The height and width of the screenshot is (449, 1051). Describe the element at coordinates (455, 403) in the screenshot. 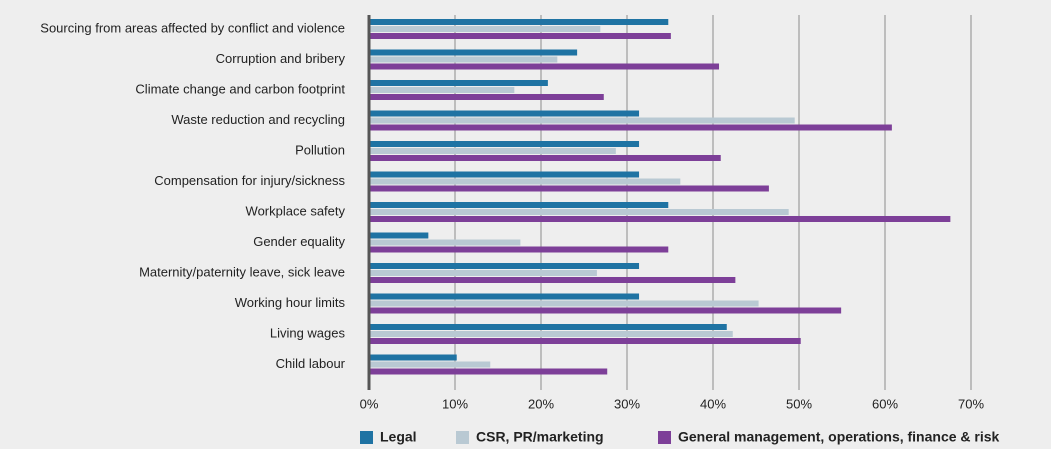

I see `x-tick-label: 10%` at that location.